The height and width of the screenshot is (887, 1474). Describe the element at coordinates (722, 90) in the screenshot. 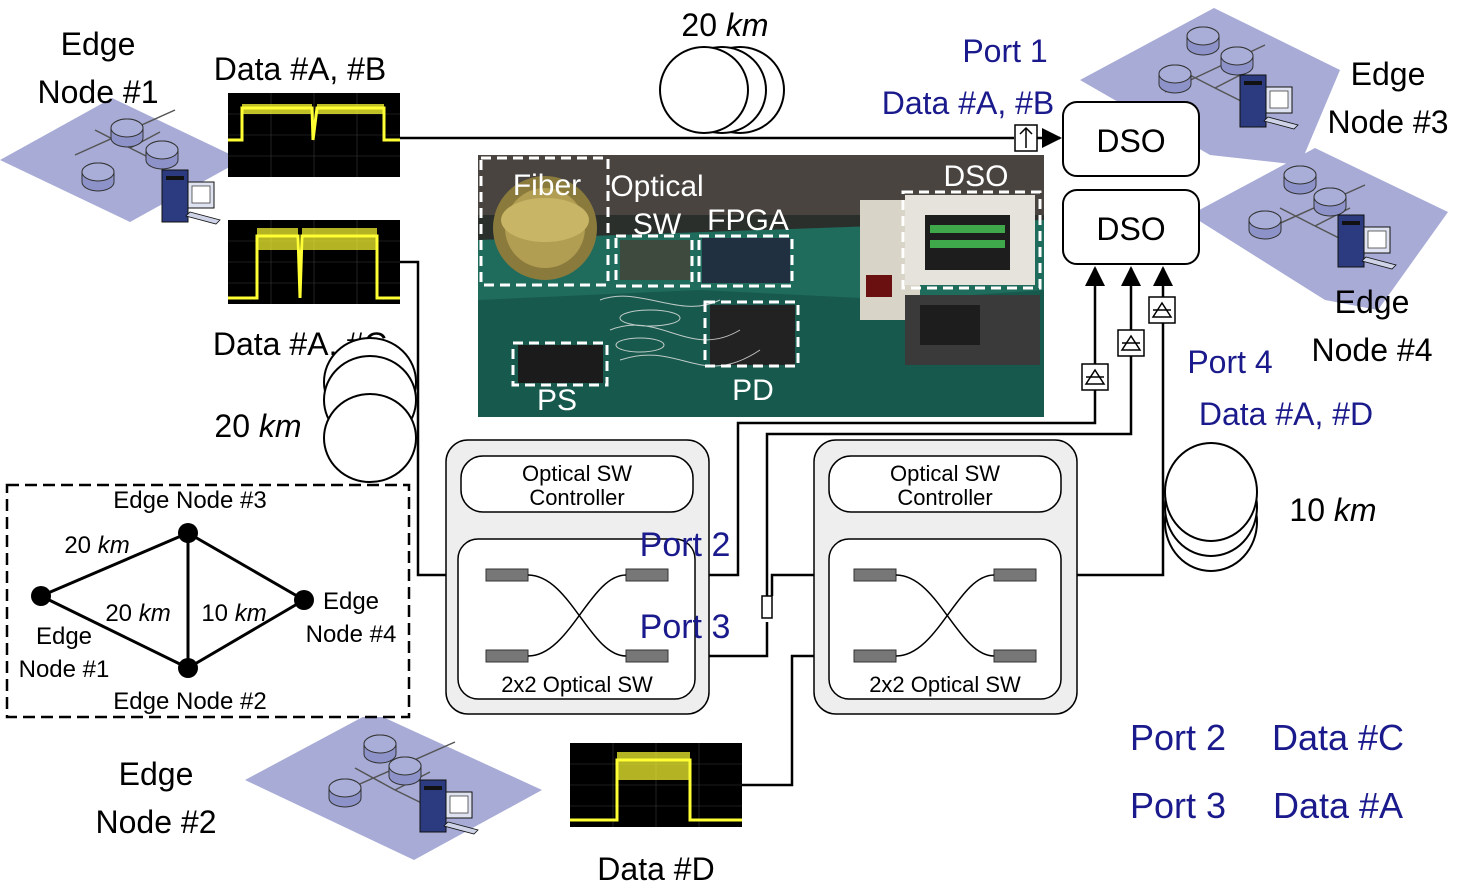

I see `fiber-spool-top` at that location.